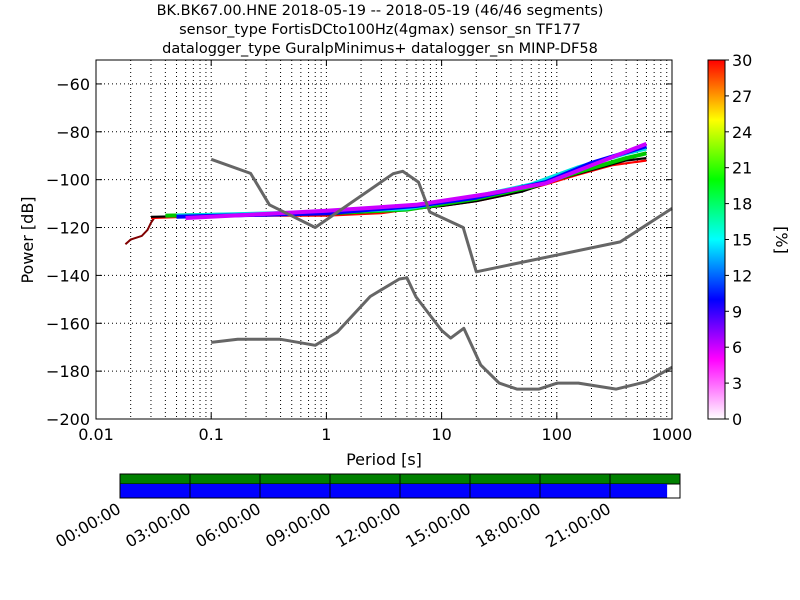  What do you see at coordinates (394, 491) in the screenshot?
I see `coverage-bottom-bar` at bounding box center [394, 491].